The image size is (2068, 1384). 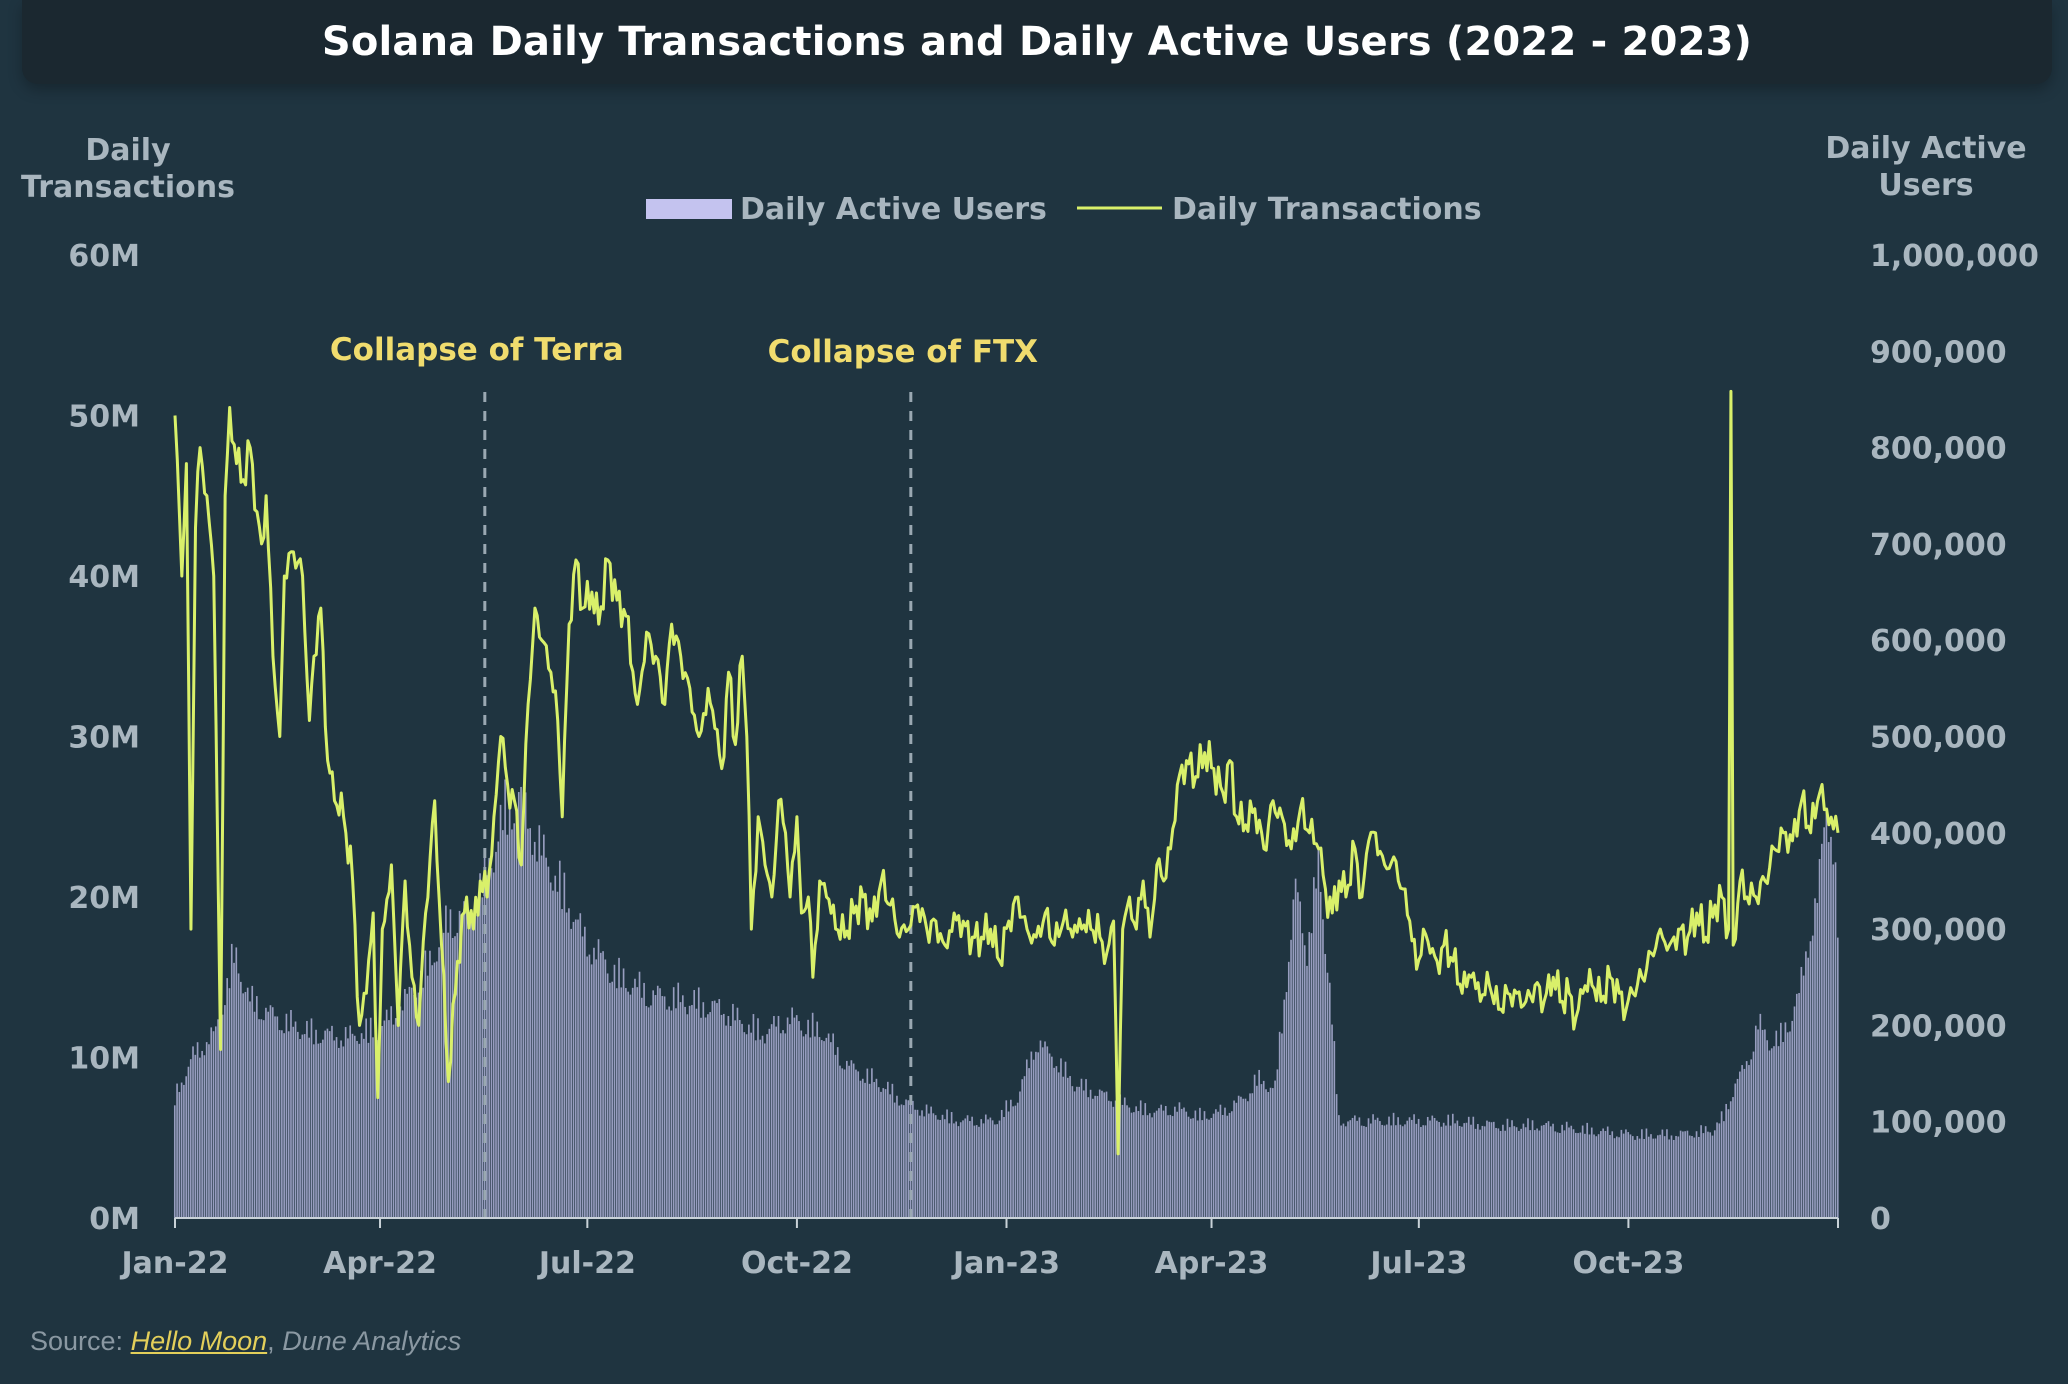 I want to click on legend-bar-swatch, so click(x=689, y=209).